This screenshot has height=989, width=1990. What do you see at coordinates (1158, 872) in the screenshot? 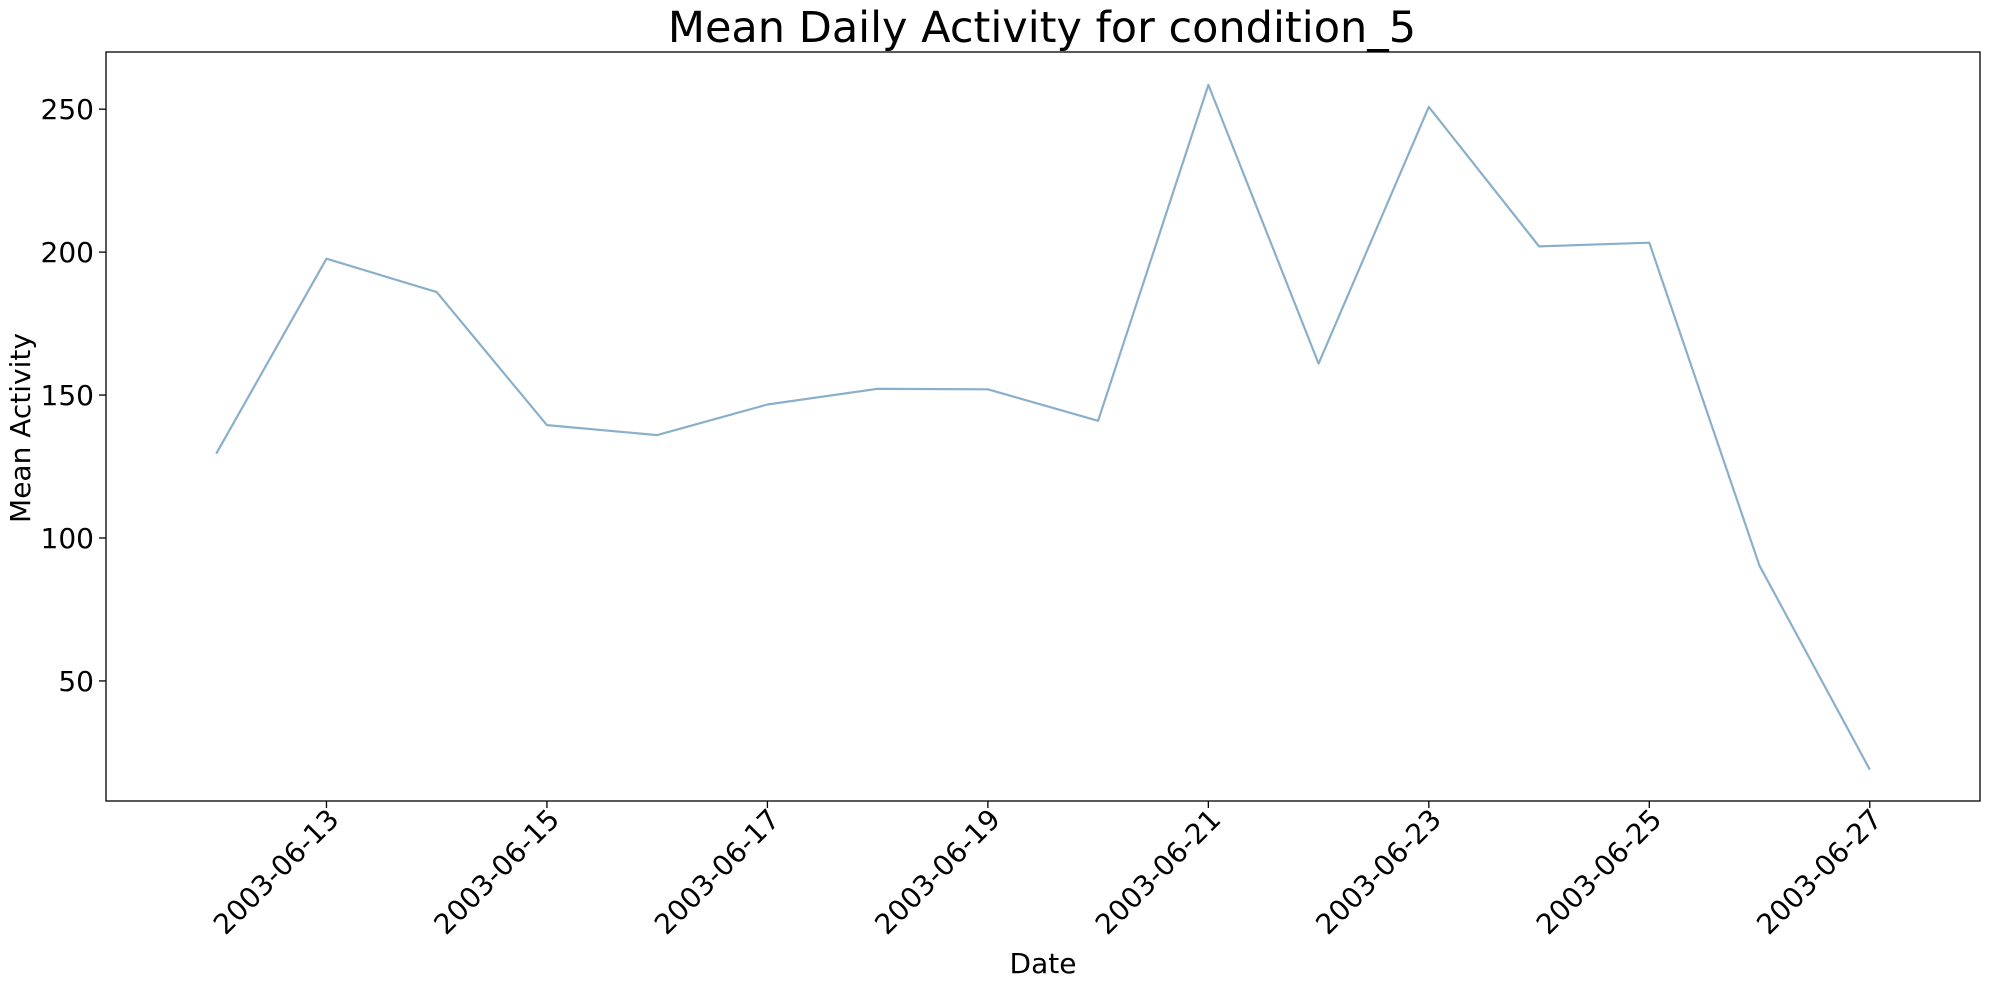
I see `x-tick-label: 2003-06-21` at bounding box center [1158, 872].